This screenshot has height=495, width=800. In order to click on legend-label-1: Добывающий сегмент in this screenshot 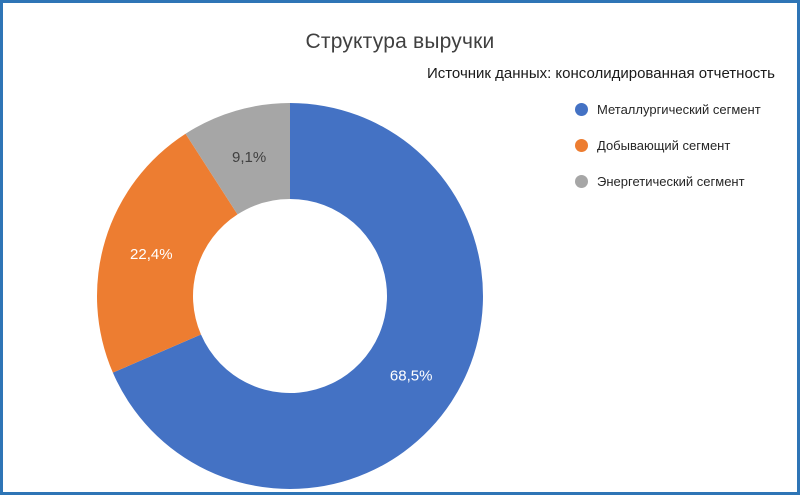, I will do `click(664, 145)`.